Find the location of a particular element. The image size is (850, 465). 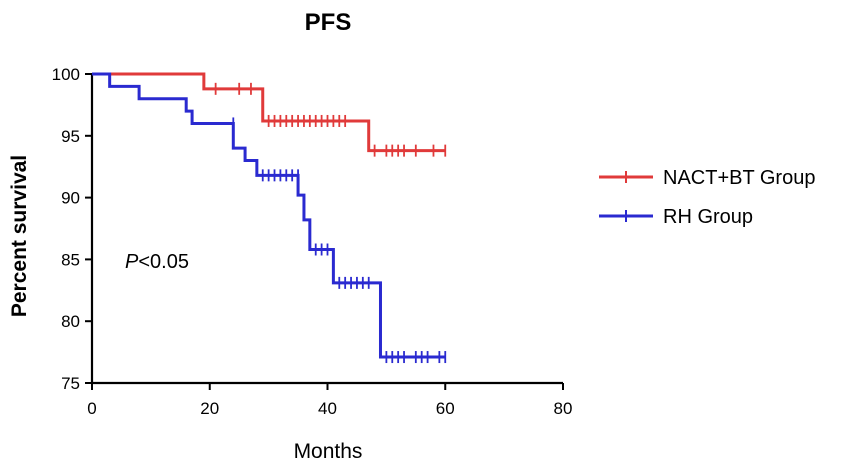

p-value-italic: P is located at coordinates (132, 262).